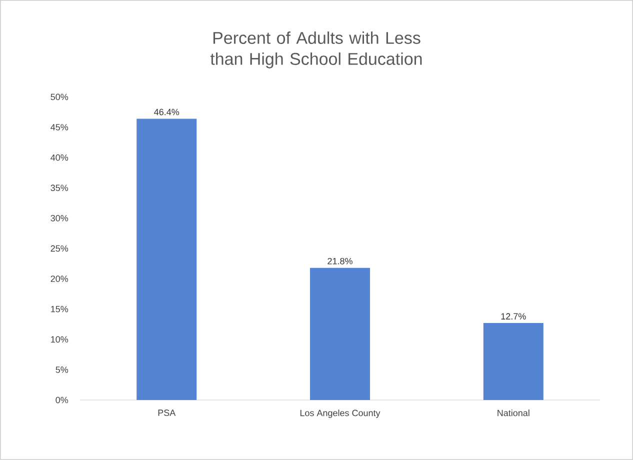  I want to click on data-label: 21.8%, so click(340, 261).